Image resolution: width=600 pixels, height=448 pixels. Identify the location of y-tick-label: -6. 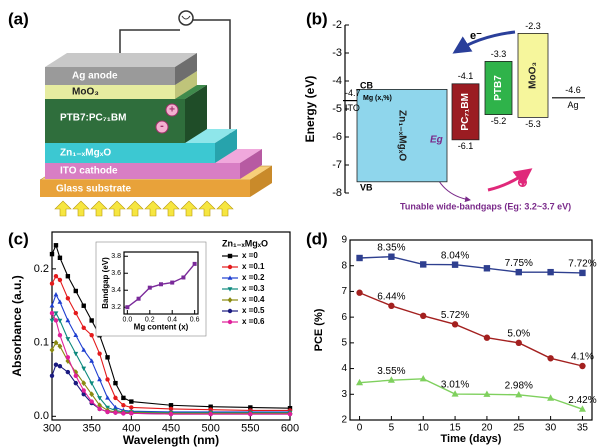
(337, 137).